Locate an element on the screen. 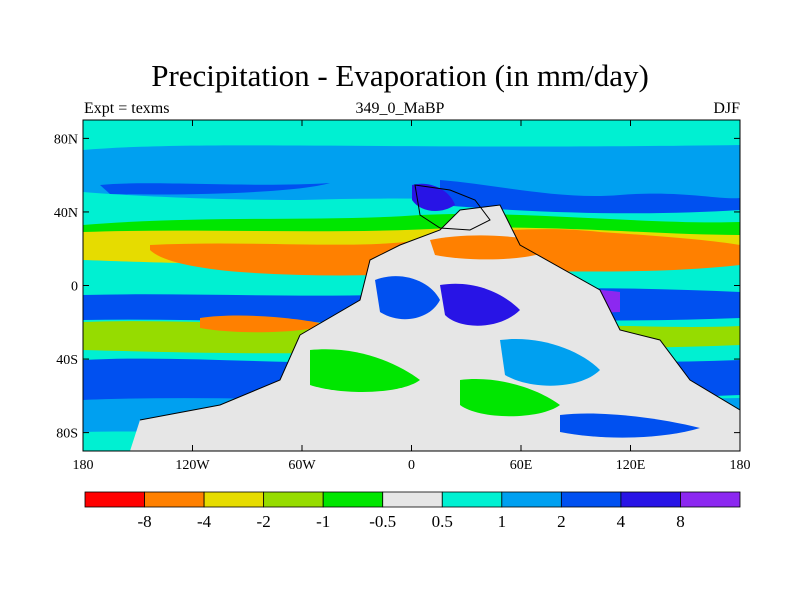 This screenshot has height=600, width=800. x-tick-label: 60E is located at coordinates (521, 465).